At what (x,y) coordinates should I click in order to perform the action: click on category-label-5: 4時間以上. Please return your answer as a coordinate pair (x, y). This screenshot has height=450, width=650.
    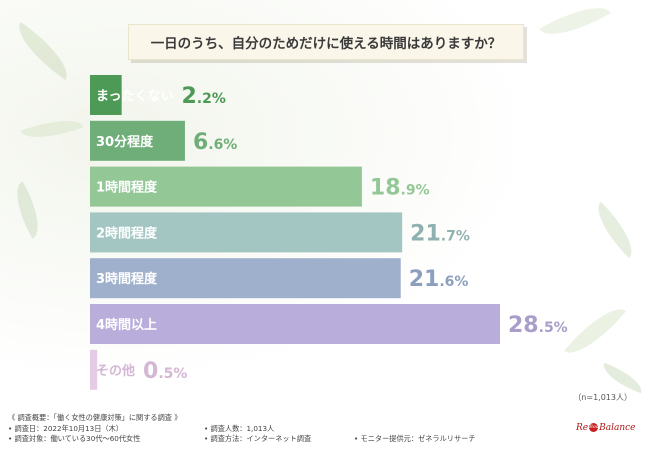
    Looking at the image, I should click on (126, 325).